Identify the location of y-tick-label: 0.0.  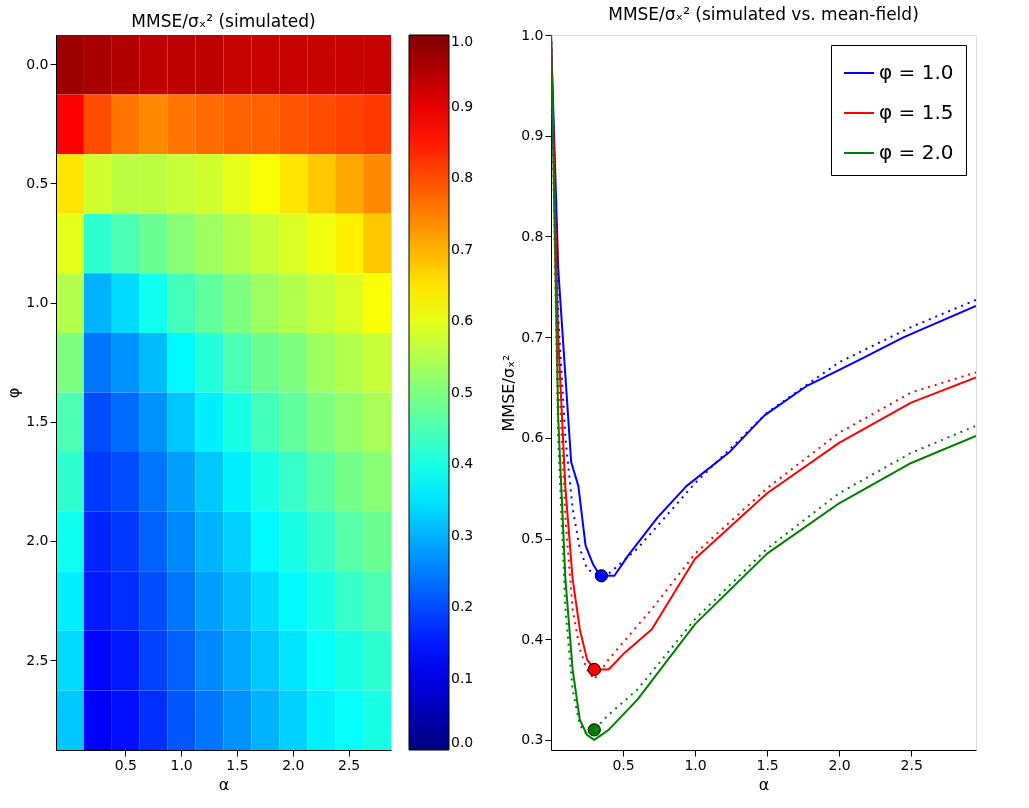
(37, 63).